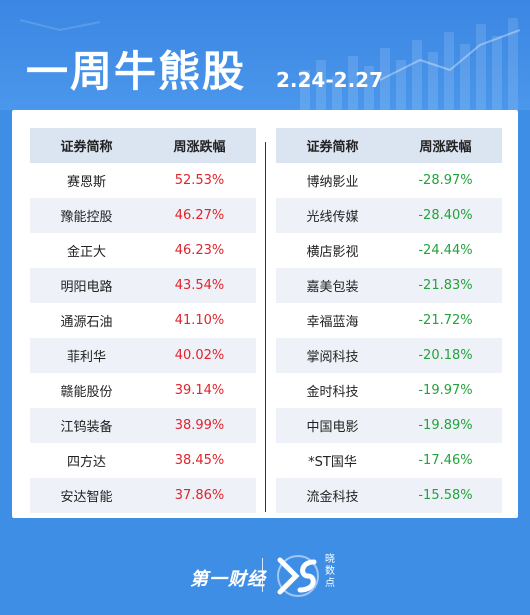 The image size is (530, 615). I want to click on stock-change: -17.46%, so click(445, 460).